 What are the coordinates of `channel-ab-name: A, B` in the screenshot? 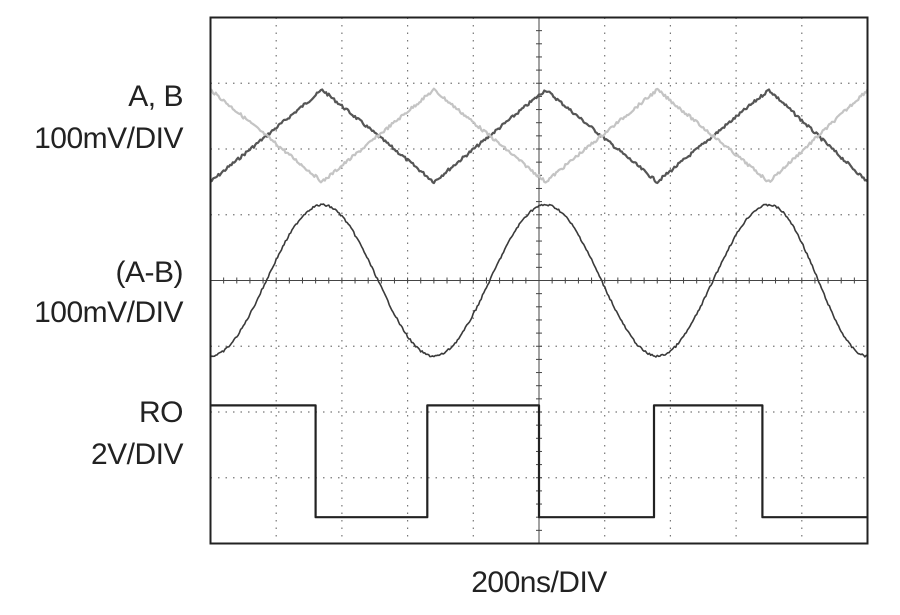 It's located at (155, 96).